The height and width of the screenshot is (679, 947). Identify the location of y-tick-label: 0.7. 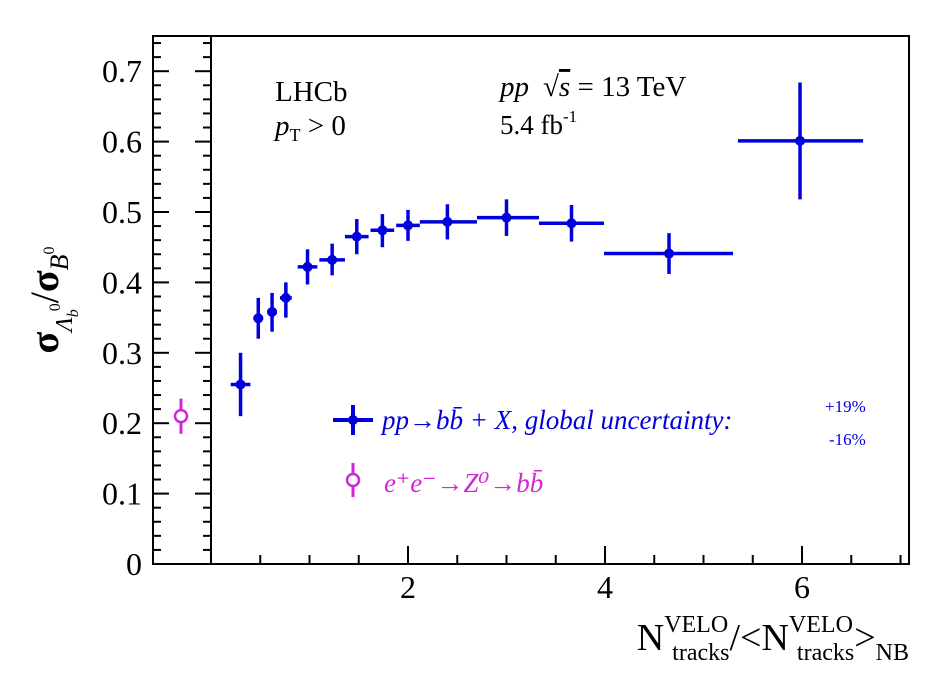
(122, 71).